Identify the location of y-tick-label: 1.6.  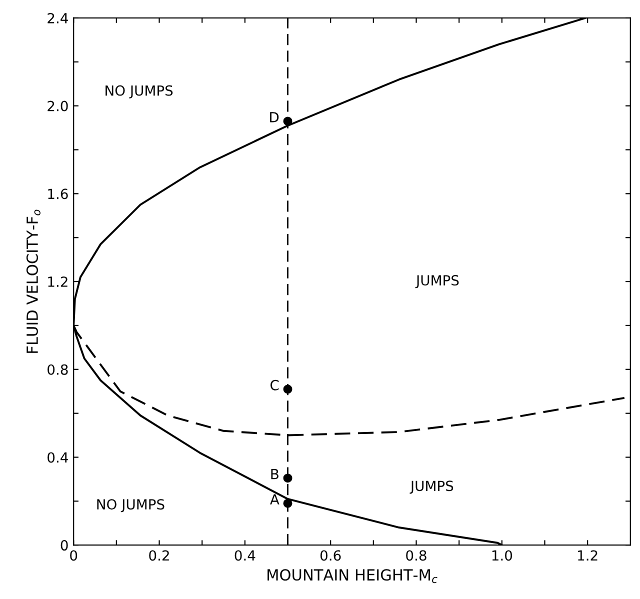
(58, 194).